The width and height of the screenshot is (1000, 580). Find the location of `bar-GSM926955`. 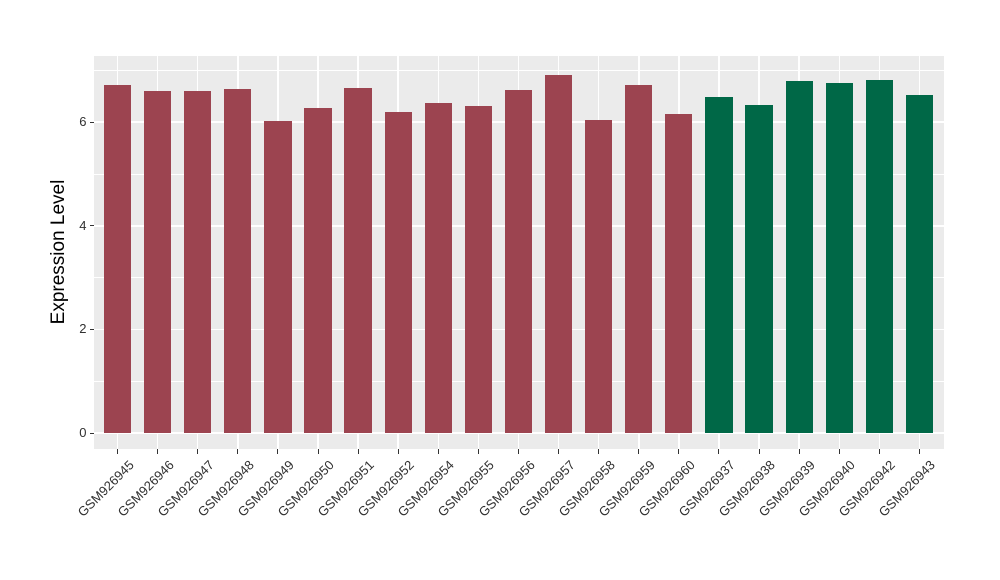

bar-GSM926955 is located at coordinates (478, 269).